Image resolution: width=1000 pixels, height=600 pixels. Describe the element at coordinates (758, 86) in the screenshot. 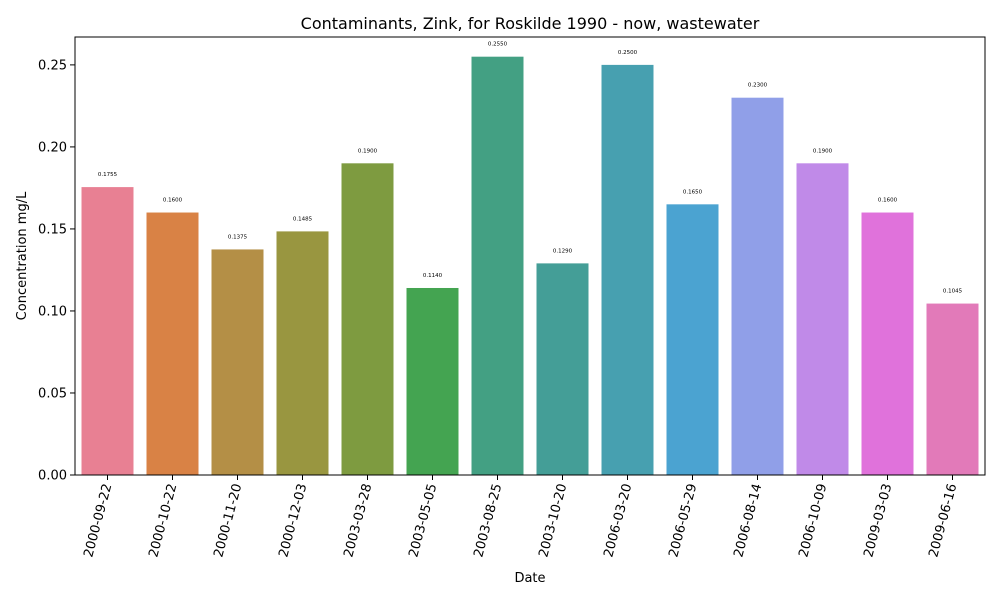

I see `data-label-2006-08-14: 0.2300` at that location.